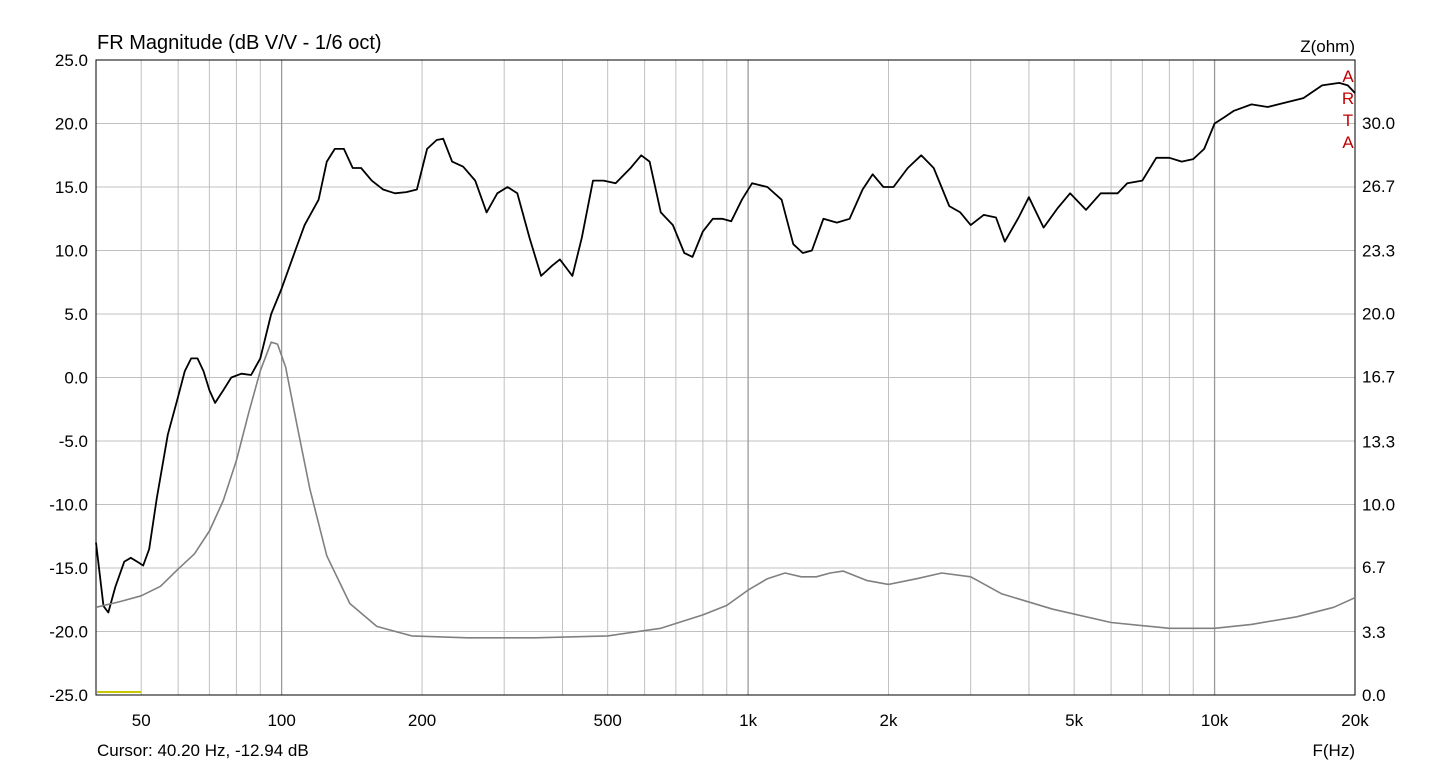  What do you see at coordinates (1378, 251) in the screenshot?
I see `y2-tick-label: 23.3` at bounding box center [1378, 251].